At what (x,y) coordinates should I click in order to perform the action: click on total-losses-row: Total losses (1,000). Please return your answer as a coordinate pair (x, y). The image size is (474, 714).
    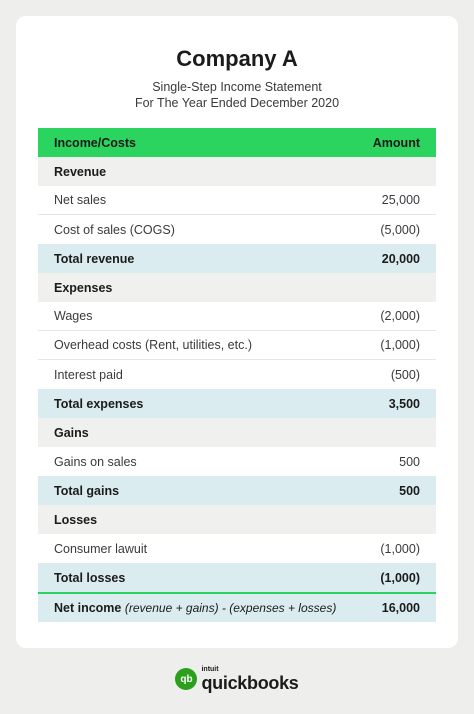
    Looking at the image, I should click on (237, 577).